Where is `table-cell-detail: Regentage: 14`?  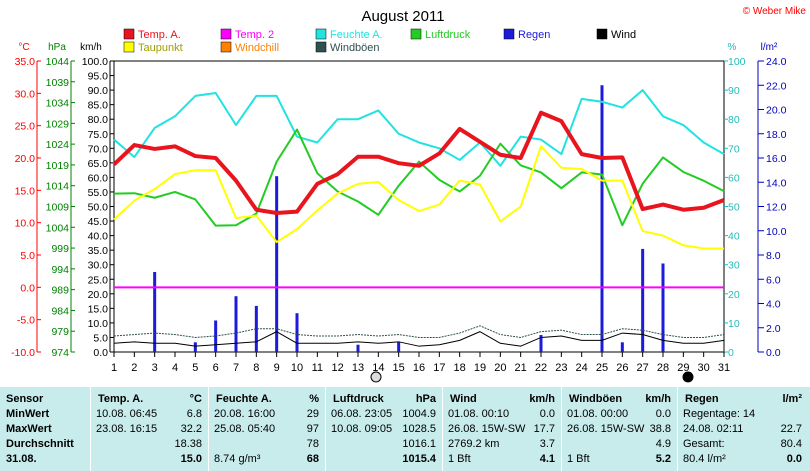 table-cell-detail: Regentage: 14 is located at coordinates (719, 414).